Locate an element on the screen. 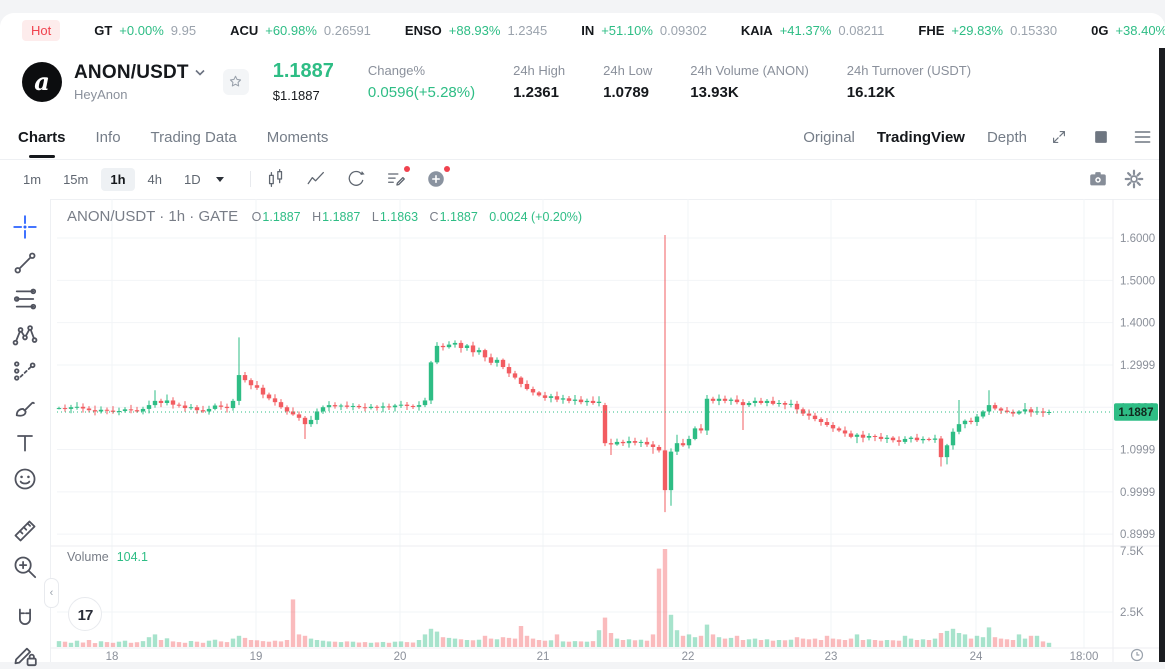 The width and height of the screenshot is (1165, 669). trend-line-icon is located at coordinates (25, 263).